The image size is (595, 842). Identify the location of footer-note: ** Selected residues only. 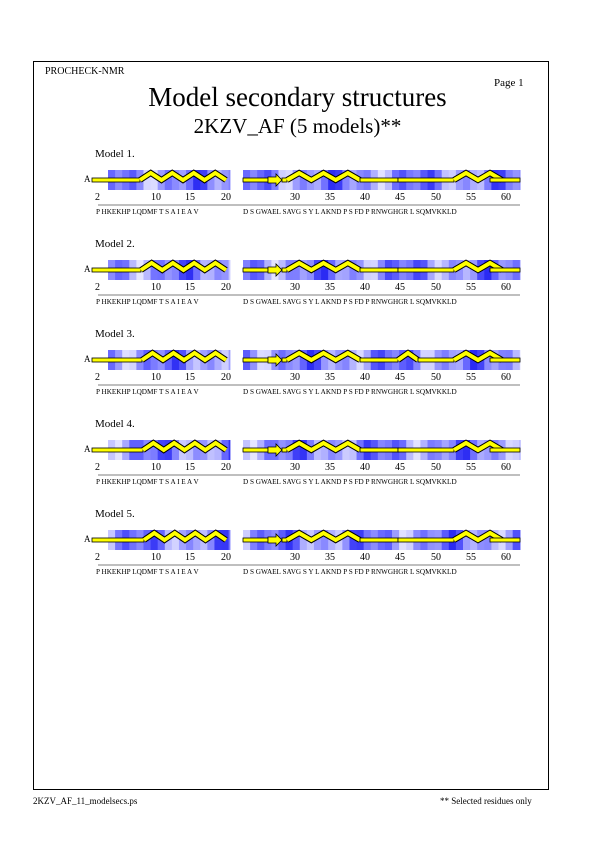
(486, 801).